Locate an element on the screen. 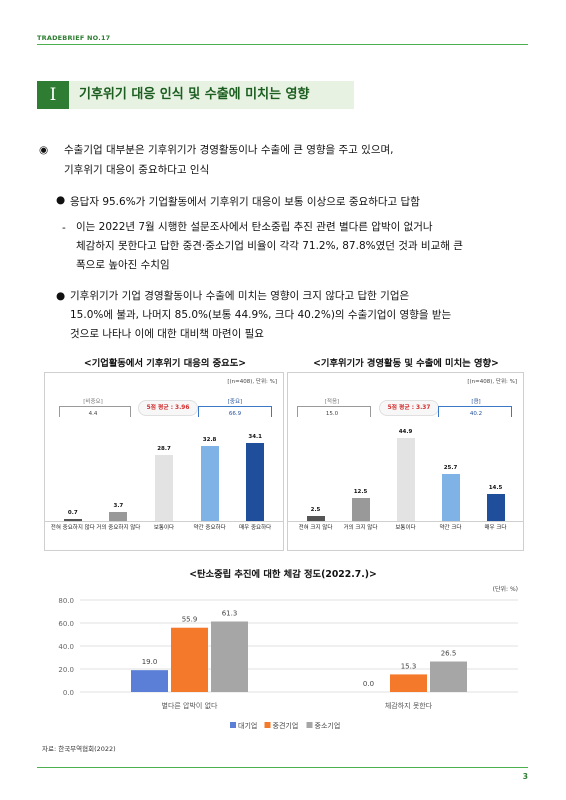 The width and height of the screenshot is (566, 800). chart3-unit: (단위: %) is located at coordinates (505, 589).